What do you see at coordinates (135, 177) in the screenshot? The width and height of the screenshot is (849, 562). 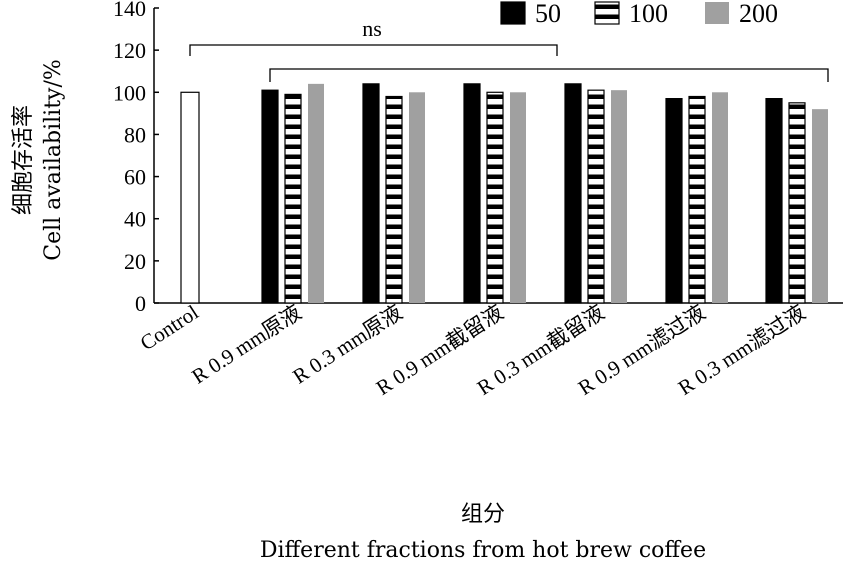 I see `y-tick-label: 60` at bounding box center [135, 177].